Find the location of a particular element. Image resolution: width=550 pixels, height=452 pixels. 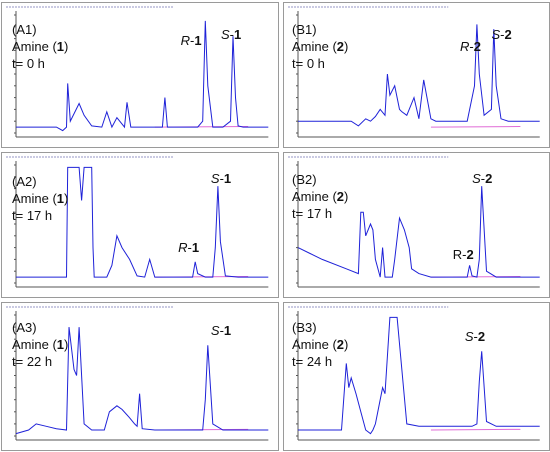

panel-id: (B2) is located at coordinates (304, 179).